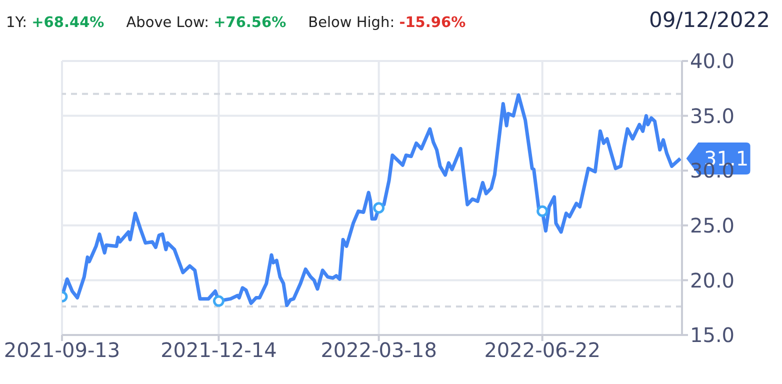 This screenshot has width=782, height=384. Describe the element at coordinates (712, 280) in the screenshot. I see `y-tick-label: 20.0` at that location.